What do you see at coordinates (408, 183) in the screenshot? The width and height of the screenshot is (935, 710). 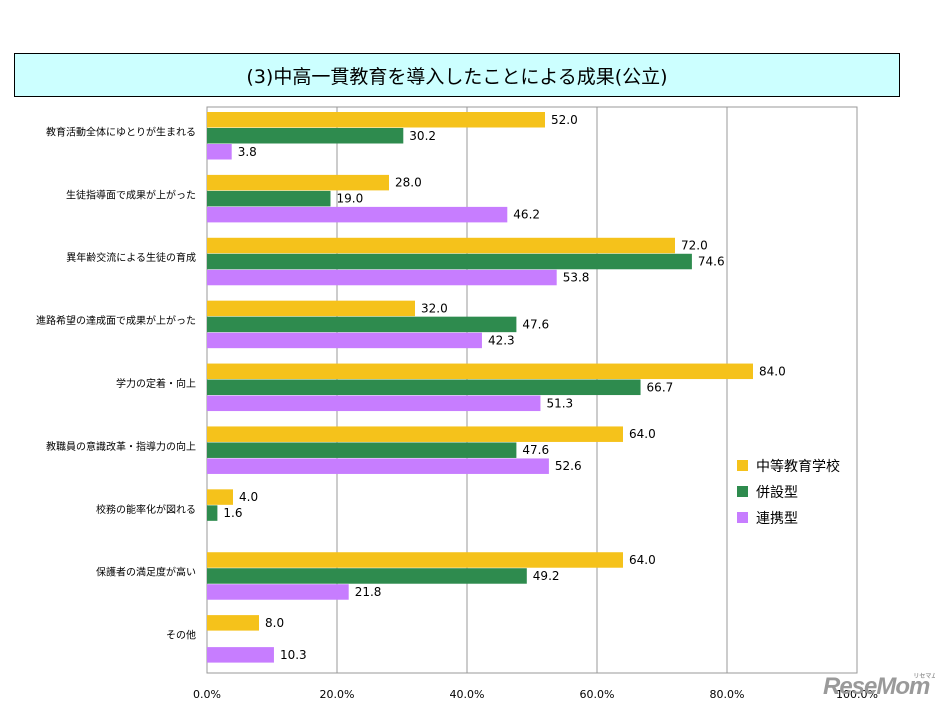 I see `data-label: 28.0` at bounding box center [408, 183].